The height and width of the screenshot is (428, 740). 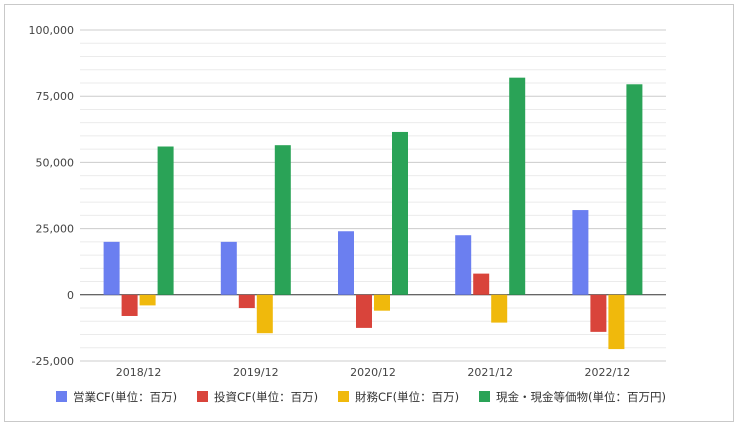 I want to click on bar-2020/12-series-1, so click(x=346, y=263).